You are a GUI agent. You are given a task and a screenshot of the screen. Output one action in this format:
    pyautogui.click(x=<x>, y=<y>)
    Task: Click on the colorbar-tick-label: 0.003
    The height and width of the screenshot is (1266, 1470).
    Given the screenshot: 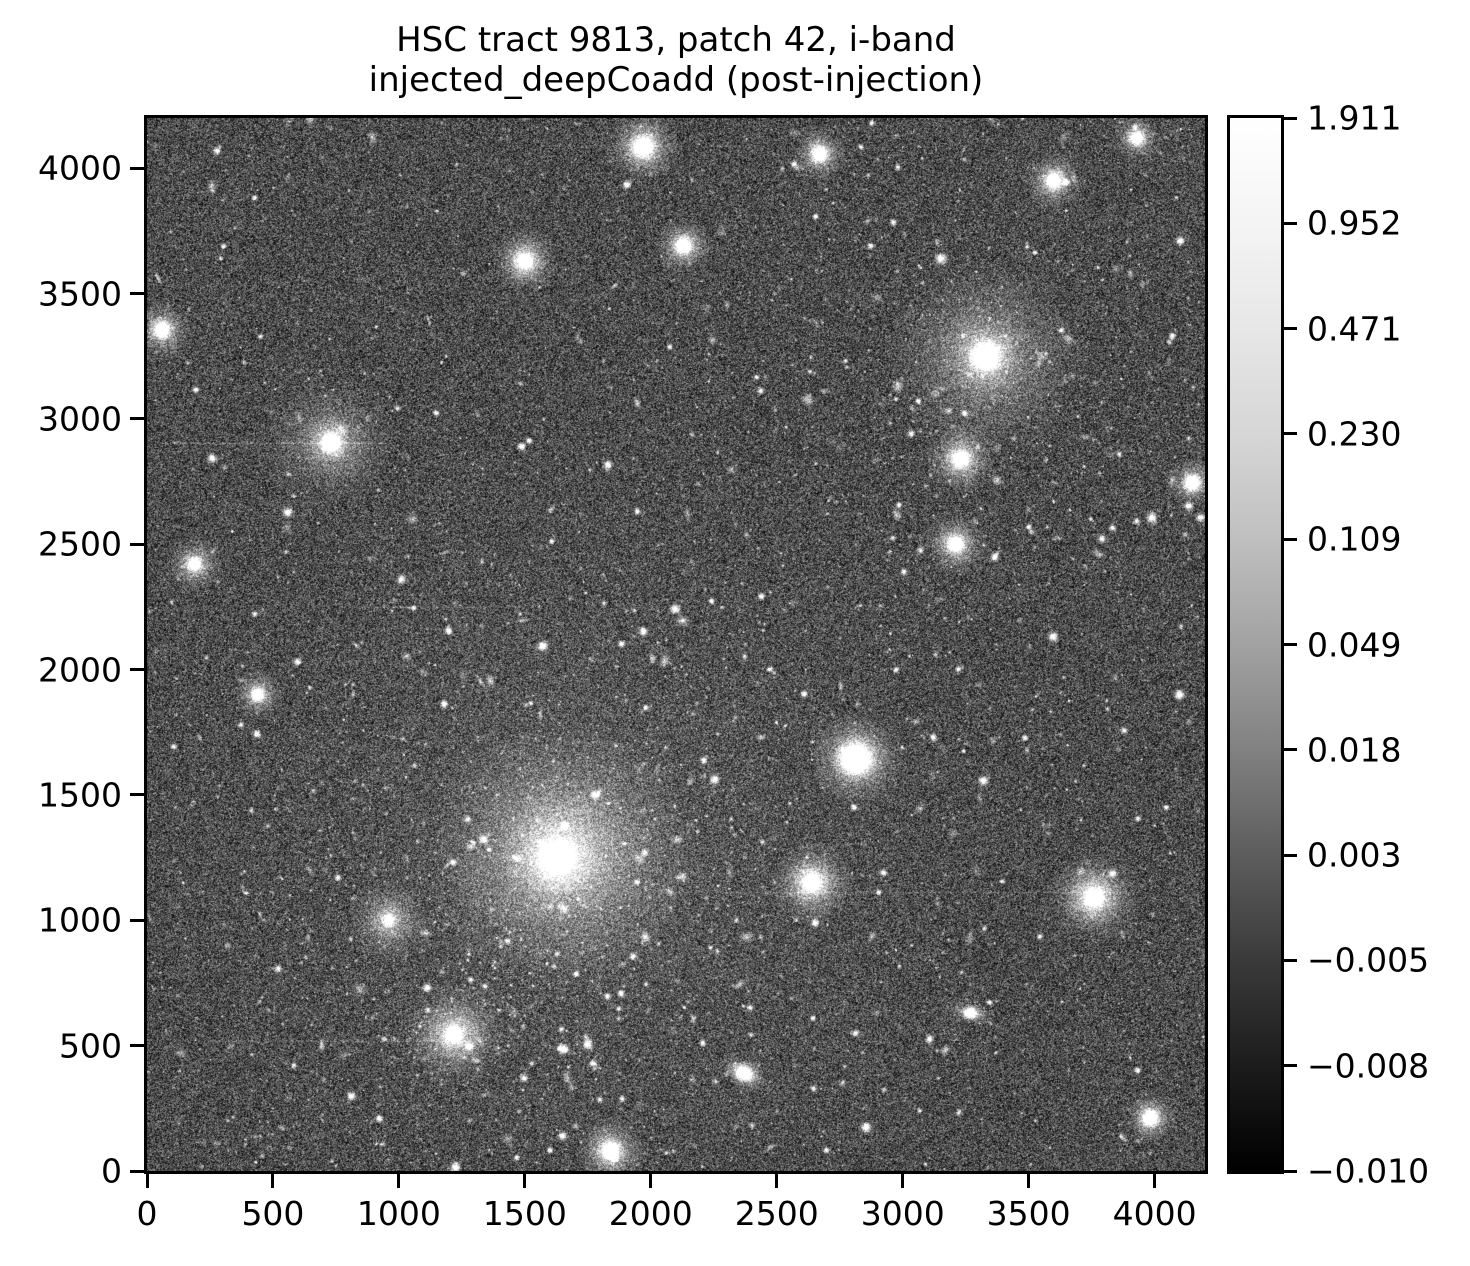 What is the action you would take?
    pyautogui.click(x=1354, y=855)
    